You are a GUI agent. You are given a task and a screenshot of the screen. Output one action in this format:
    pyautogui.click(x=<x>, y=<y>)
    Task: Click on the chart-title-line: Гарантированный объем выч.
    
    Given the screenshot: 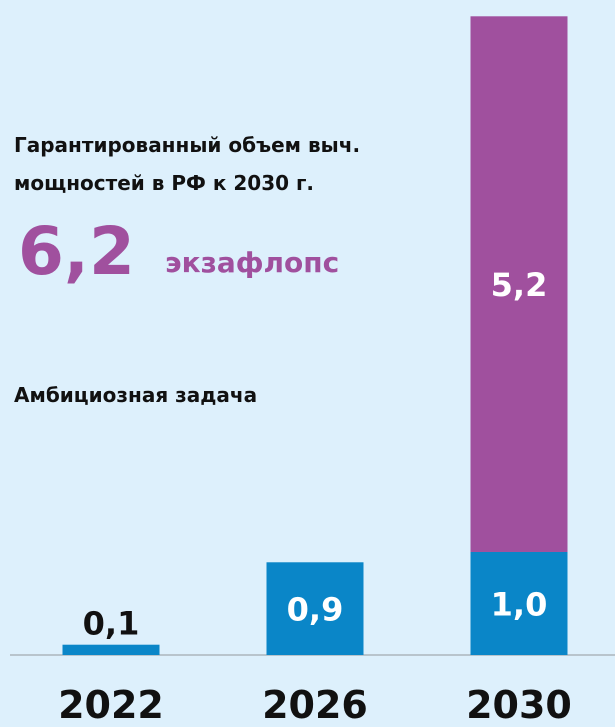 What is the action you would take?
    pyautogui.click(x=187, y=145)
    